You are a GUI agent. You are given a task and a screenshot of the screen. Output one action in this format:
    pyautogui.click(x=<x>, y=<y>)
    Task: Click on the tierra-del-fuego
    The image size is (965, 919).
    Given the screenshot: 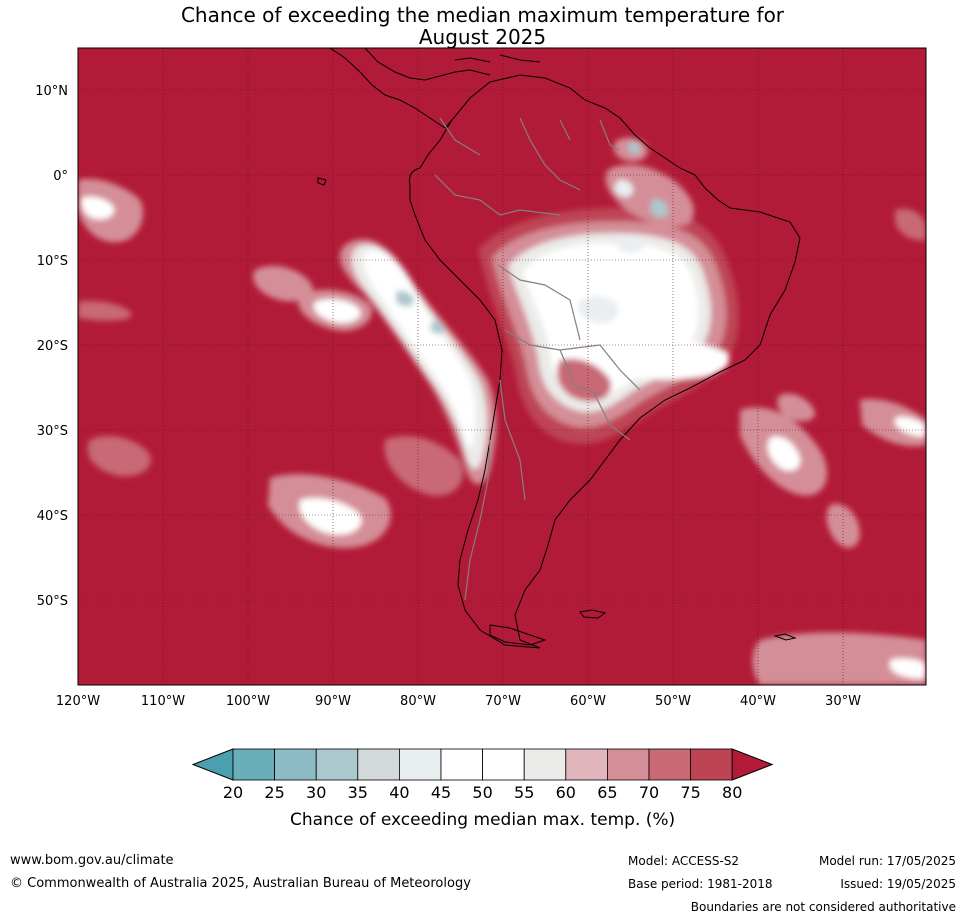 What is the action you would take?
    pyautogui.click(x=518, y=635)
    